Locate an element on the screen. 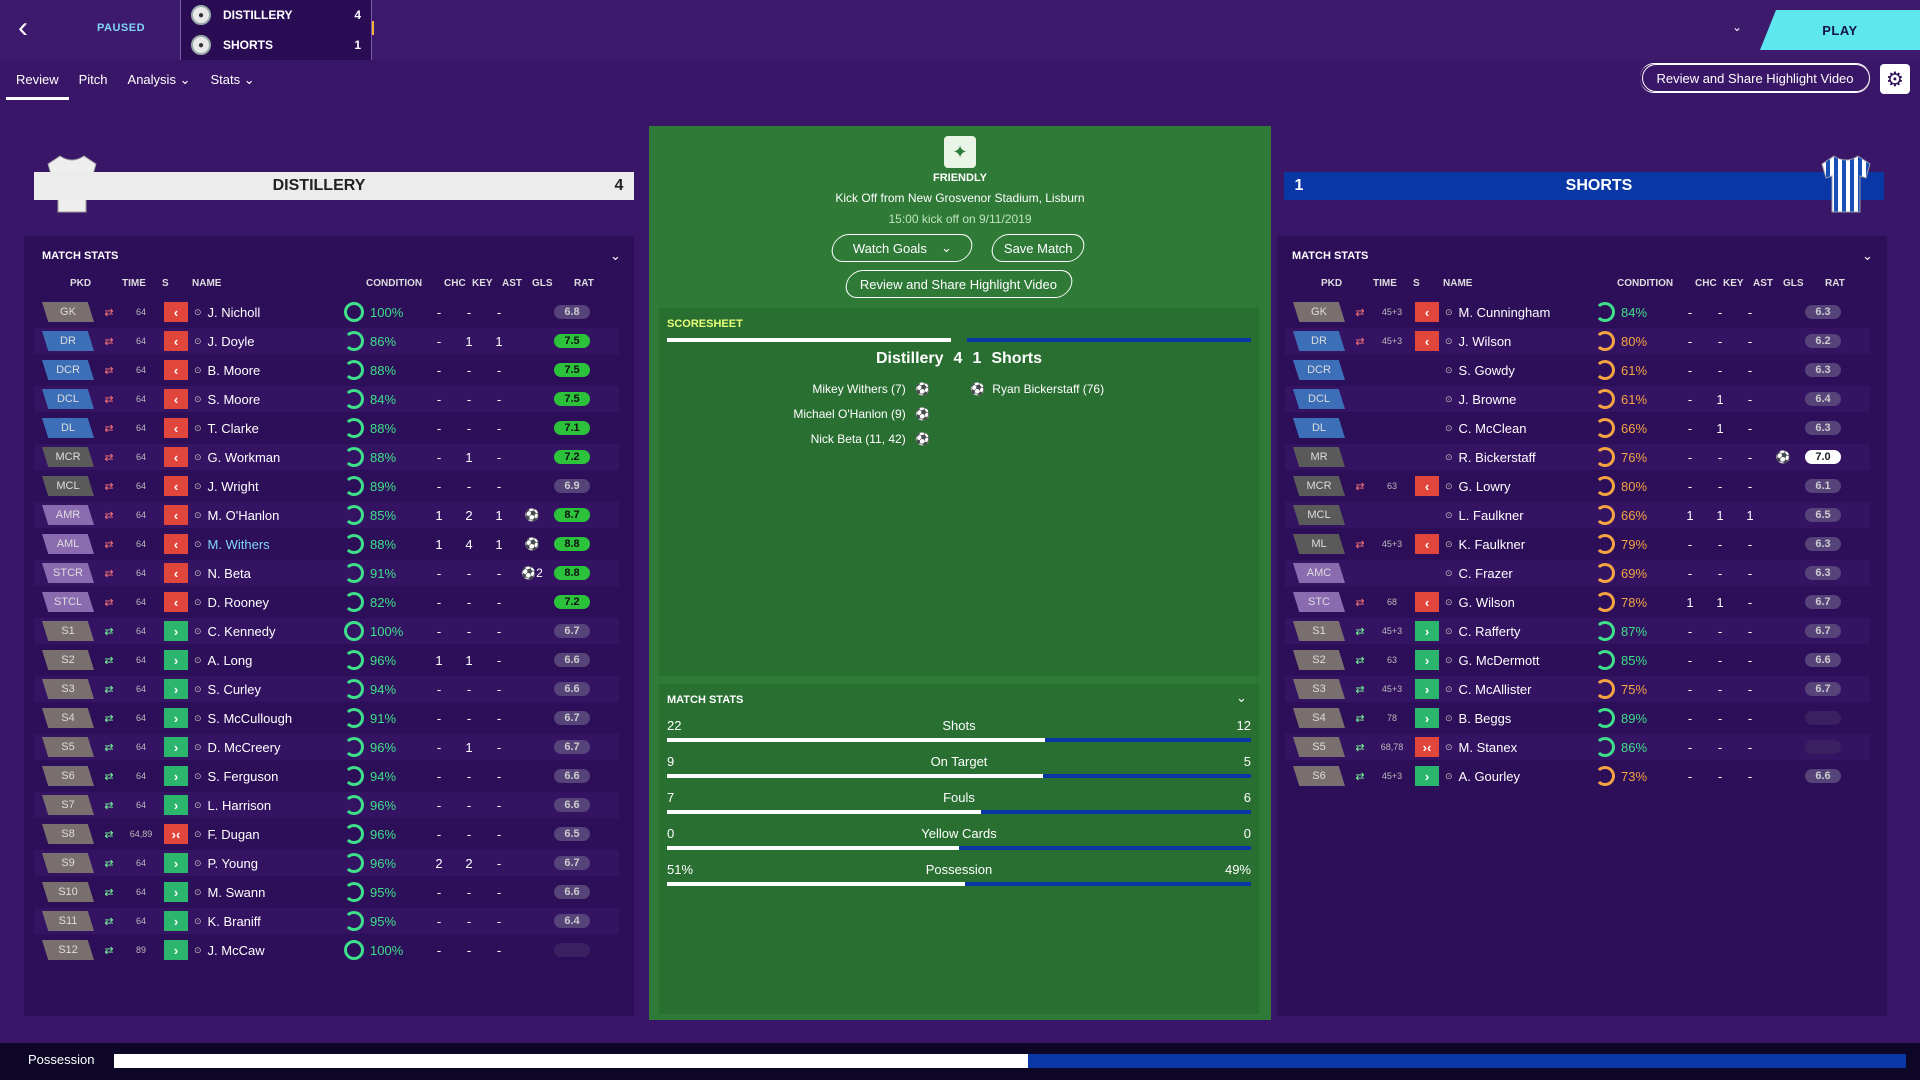 This screenshot has height=1080, width=1920. player-name: ⊙ A. Long is located at coordinates (269, 660).